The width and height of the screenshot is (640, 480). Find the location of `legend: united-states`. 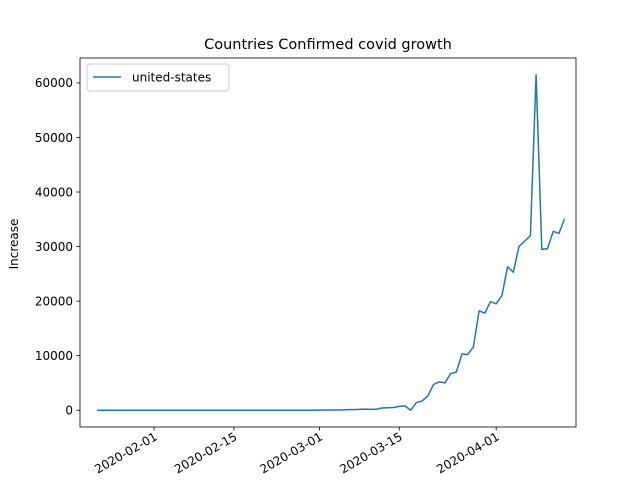

legend: united-states is located at coordinates (158, 77).